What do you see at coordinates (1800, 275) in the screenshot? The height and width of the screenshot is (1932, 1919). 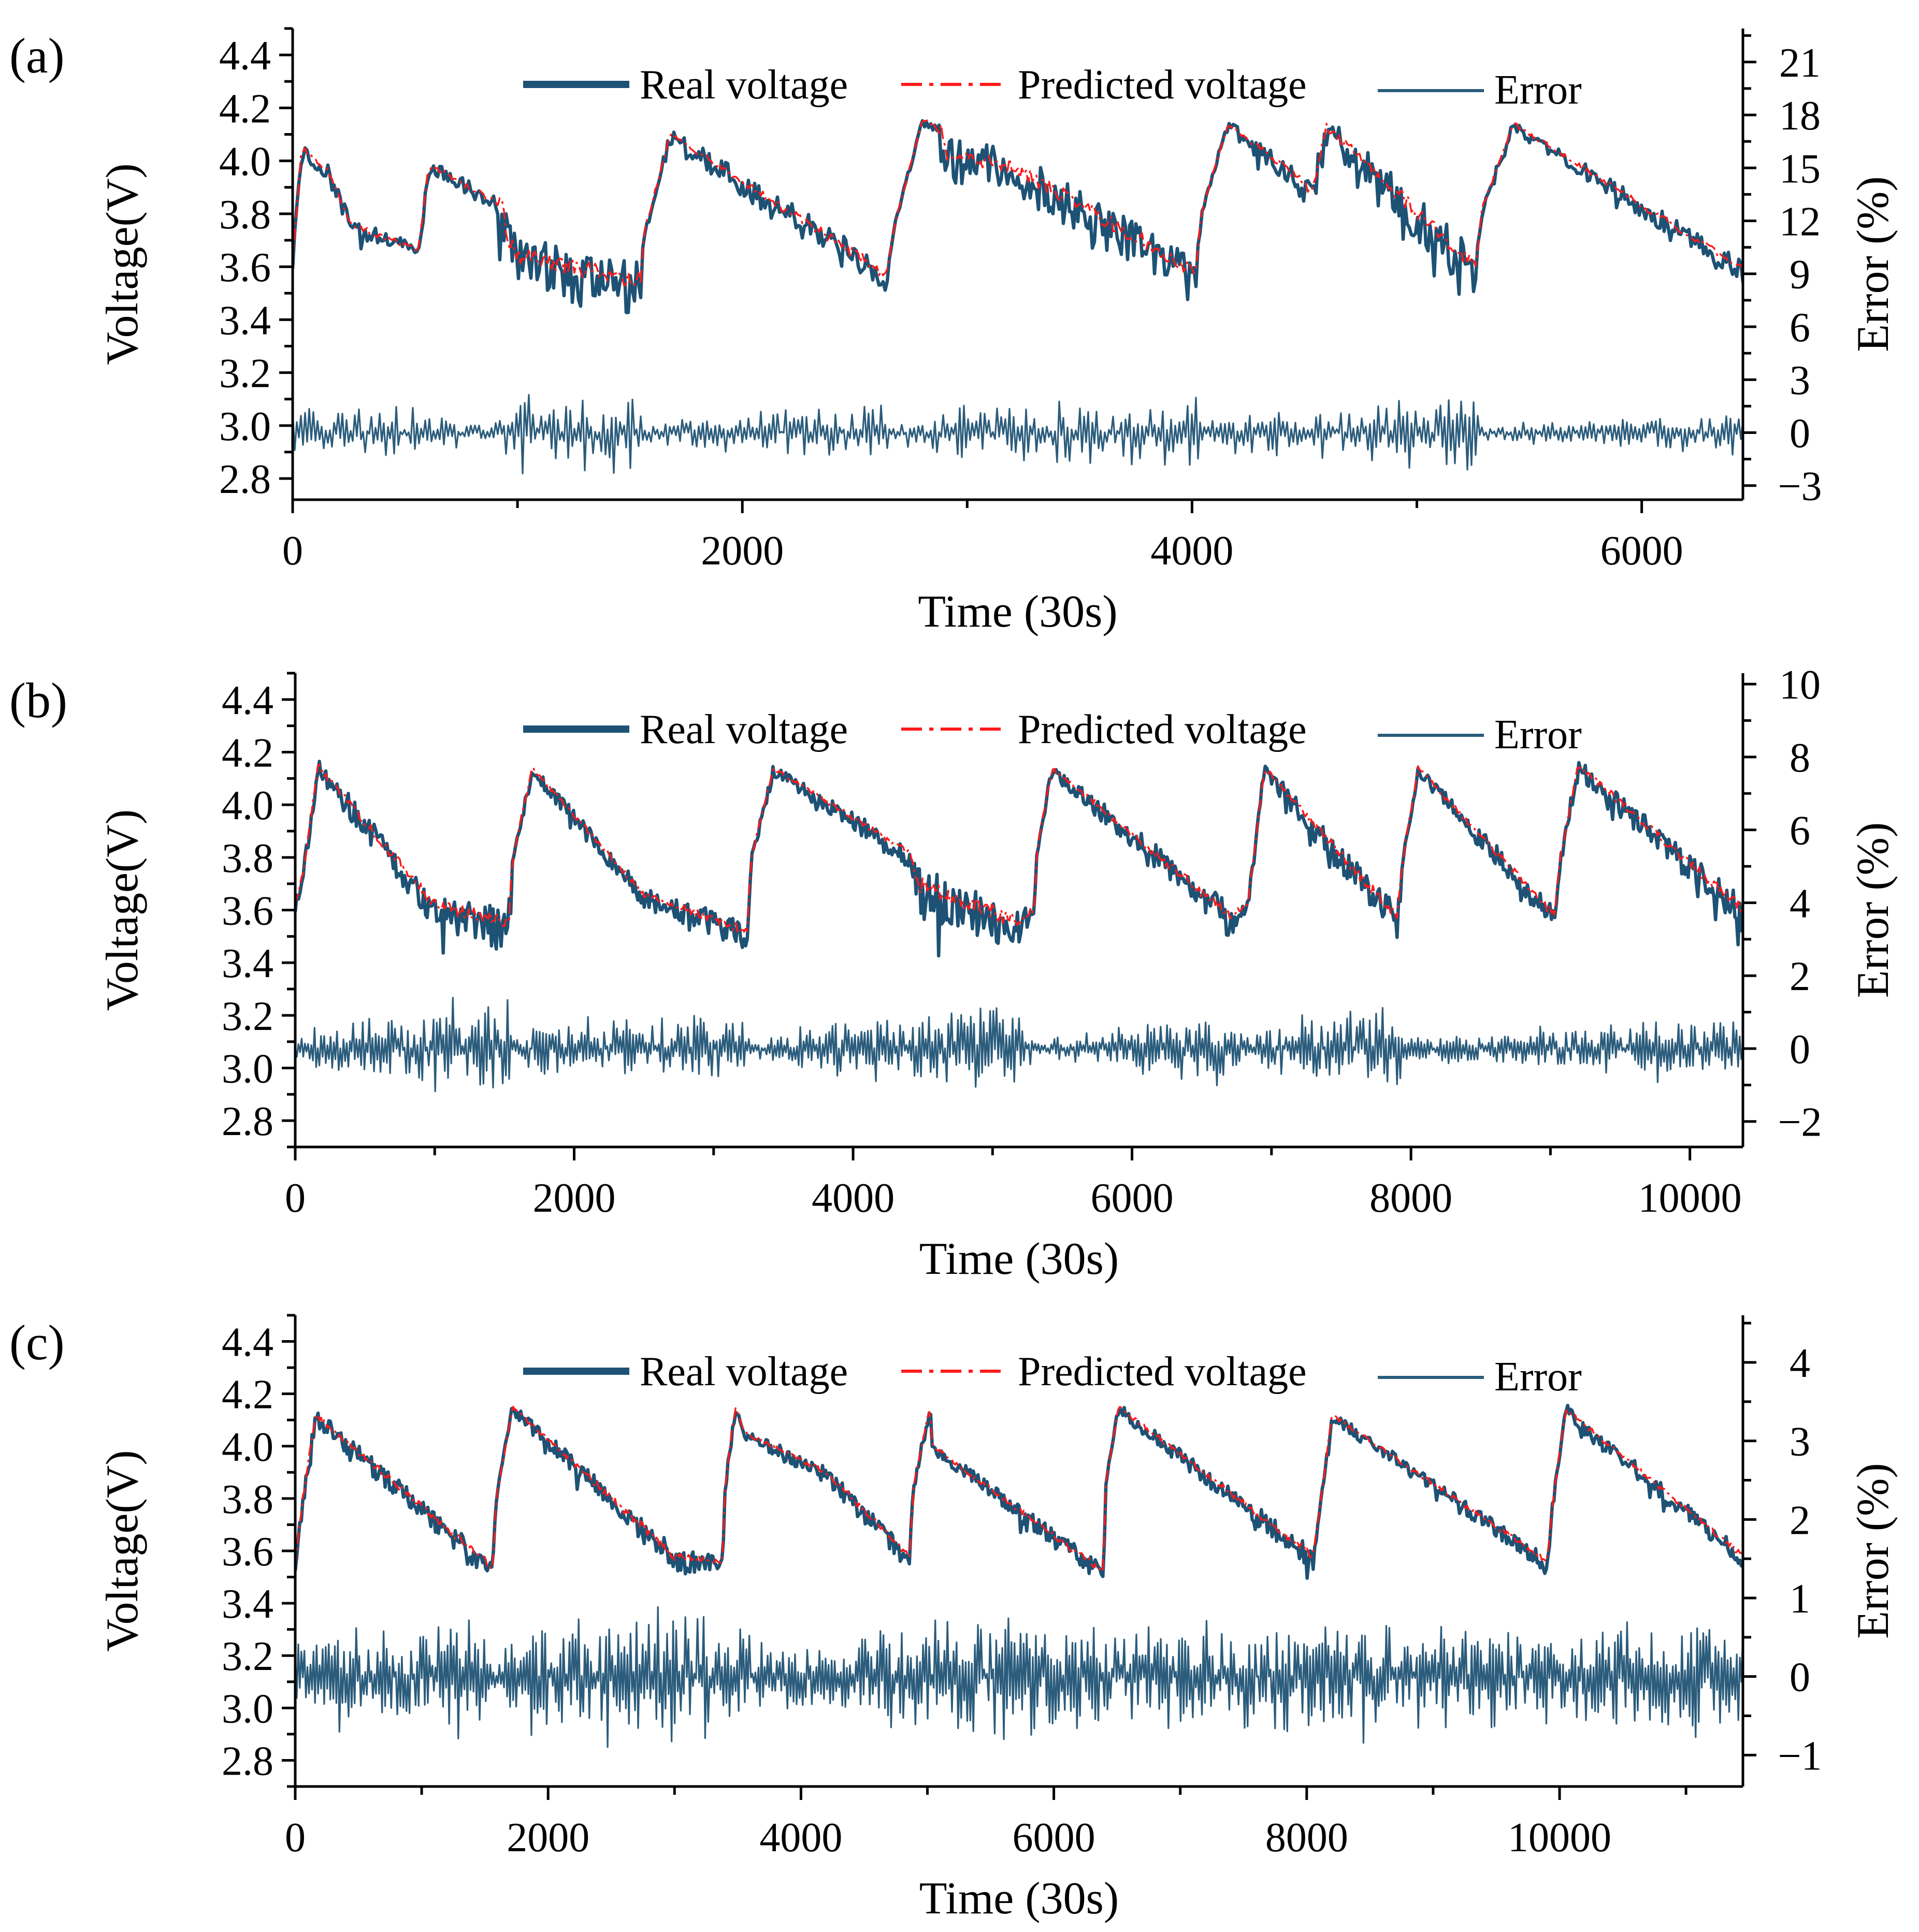 I see `y2-tick-label: 9` at bounding box center [1800, 275].